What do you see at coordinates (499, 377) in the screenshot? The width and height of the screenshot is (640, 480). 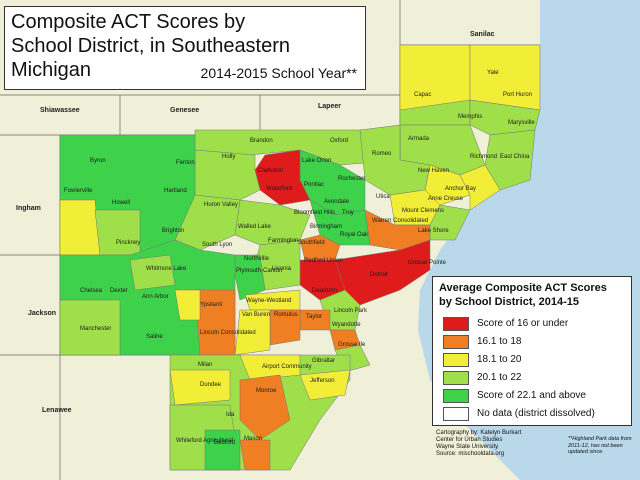 I see `legend-label: 20.1 to 22` at bounding box center [499, 377].